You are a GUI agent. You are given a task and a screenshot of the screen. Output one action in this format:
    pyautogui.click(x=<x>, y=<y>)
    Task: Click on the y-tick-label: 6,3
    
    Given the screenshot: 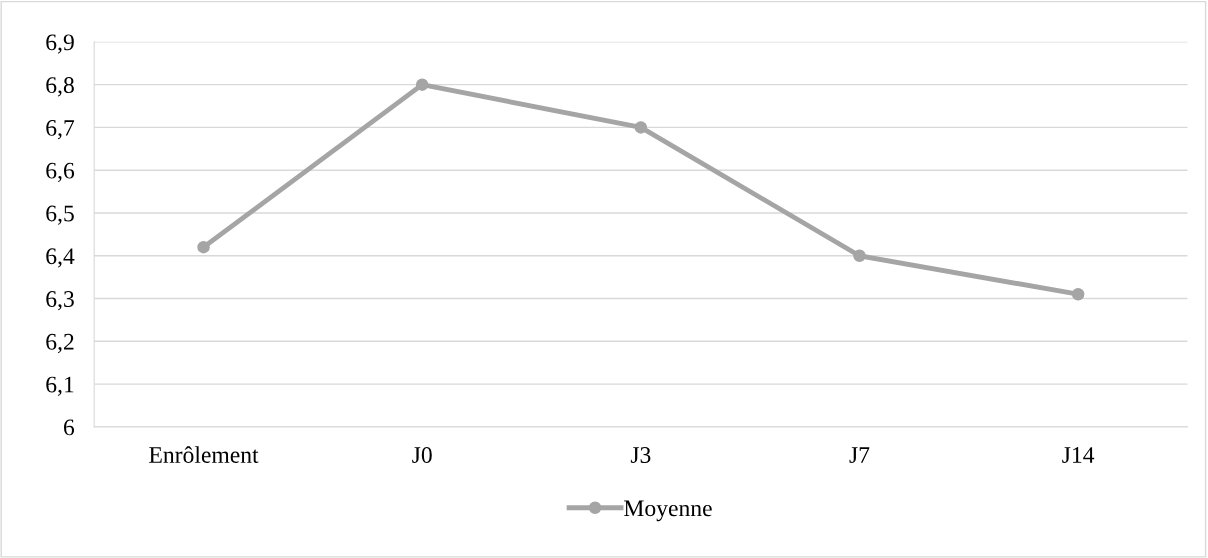 What is the action you would take?
    pyautogui.click(x=60, y=301)
    